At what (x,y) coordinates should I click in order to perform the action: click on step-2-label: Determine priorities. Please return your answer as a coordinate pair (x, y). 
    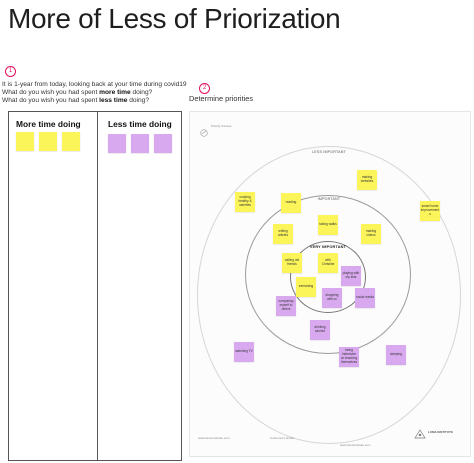
    Looking at the image, I should click on (221, 98).